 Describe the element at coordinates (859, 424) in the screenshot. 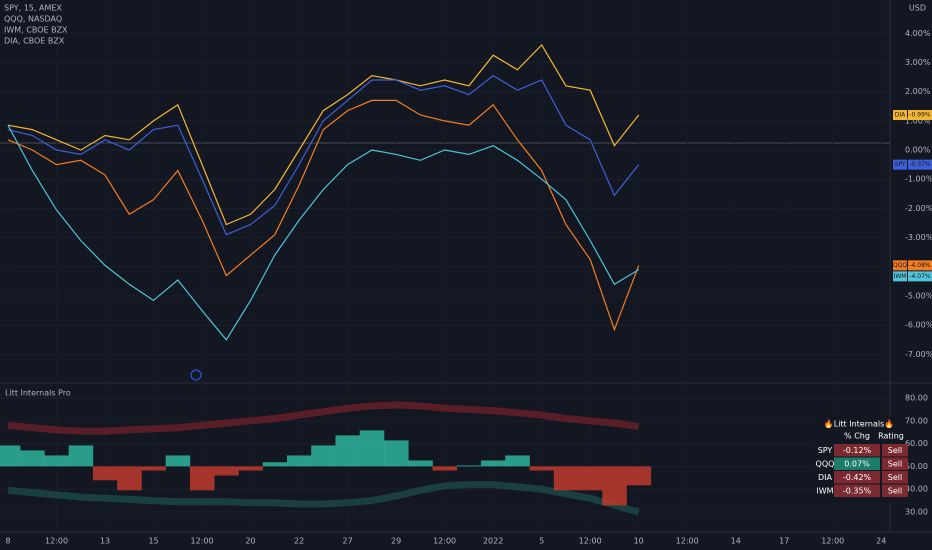

I see `table-title: 🔥Litt Internals🔥` at that location.